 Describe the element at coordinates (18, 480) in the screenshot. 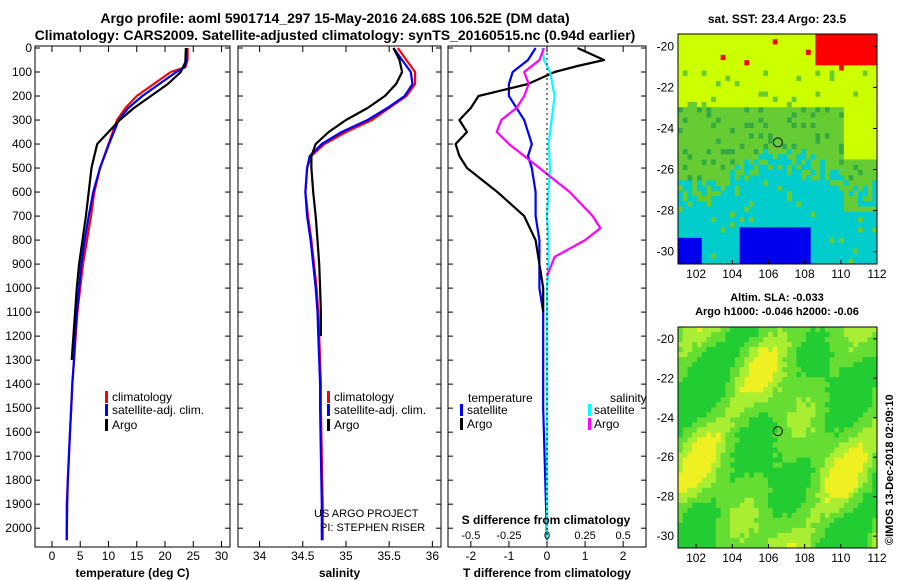

I see `y-tick-label: 1800` at that location.